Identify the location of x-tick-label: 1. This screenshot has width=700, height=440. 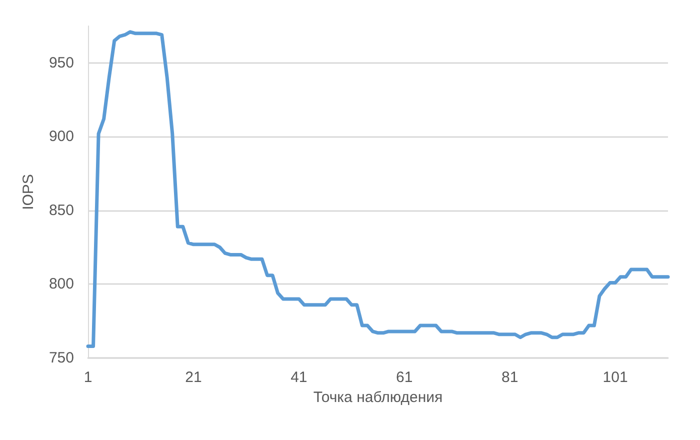
(88, 377).